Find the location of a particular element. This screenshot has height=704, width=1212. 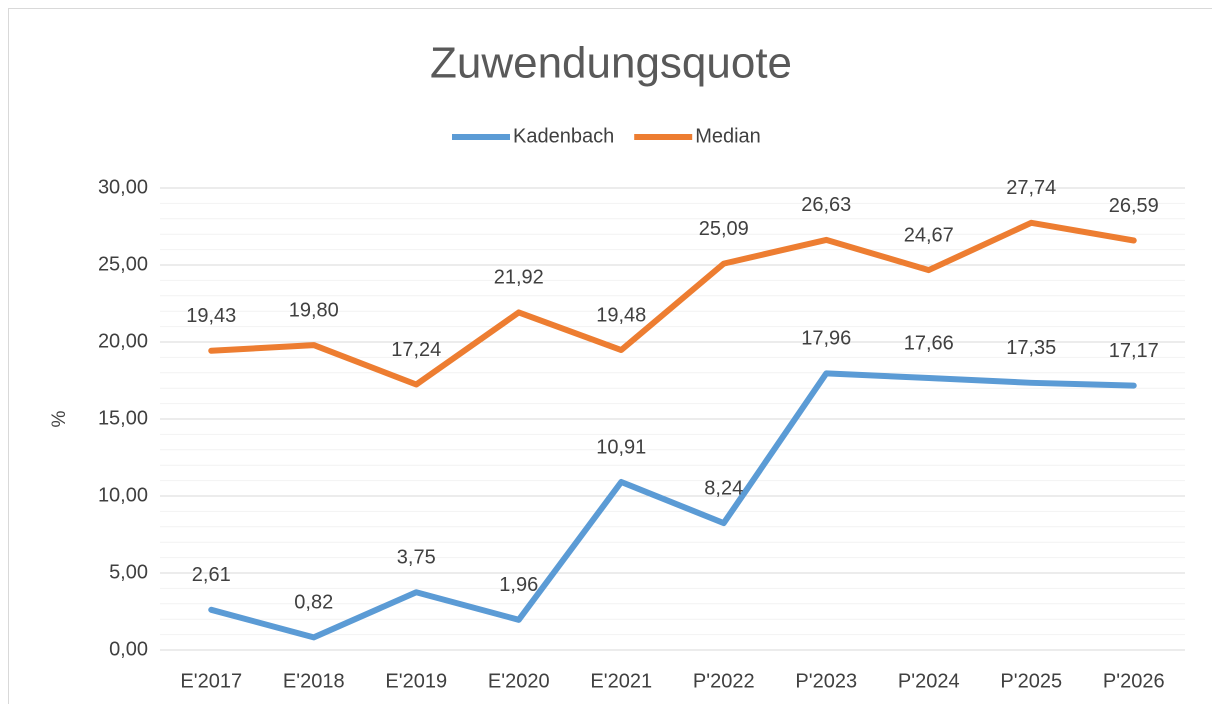

legend-label: Kadenbach is located at coordinates (563, 136).